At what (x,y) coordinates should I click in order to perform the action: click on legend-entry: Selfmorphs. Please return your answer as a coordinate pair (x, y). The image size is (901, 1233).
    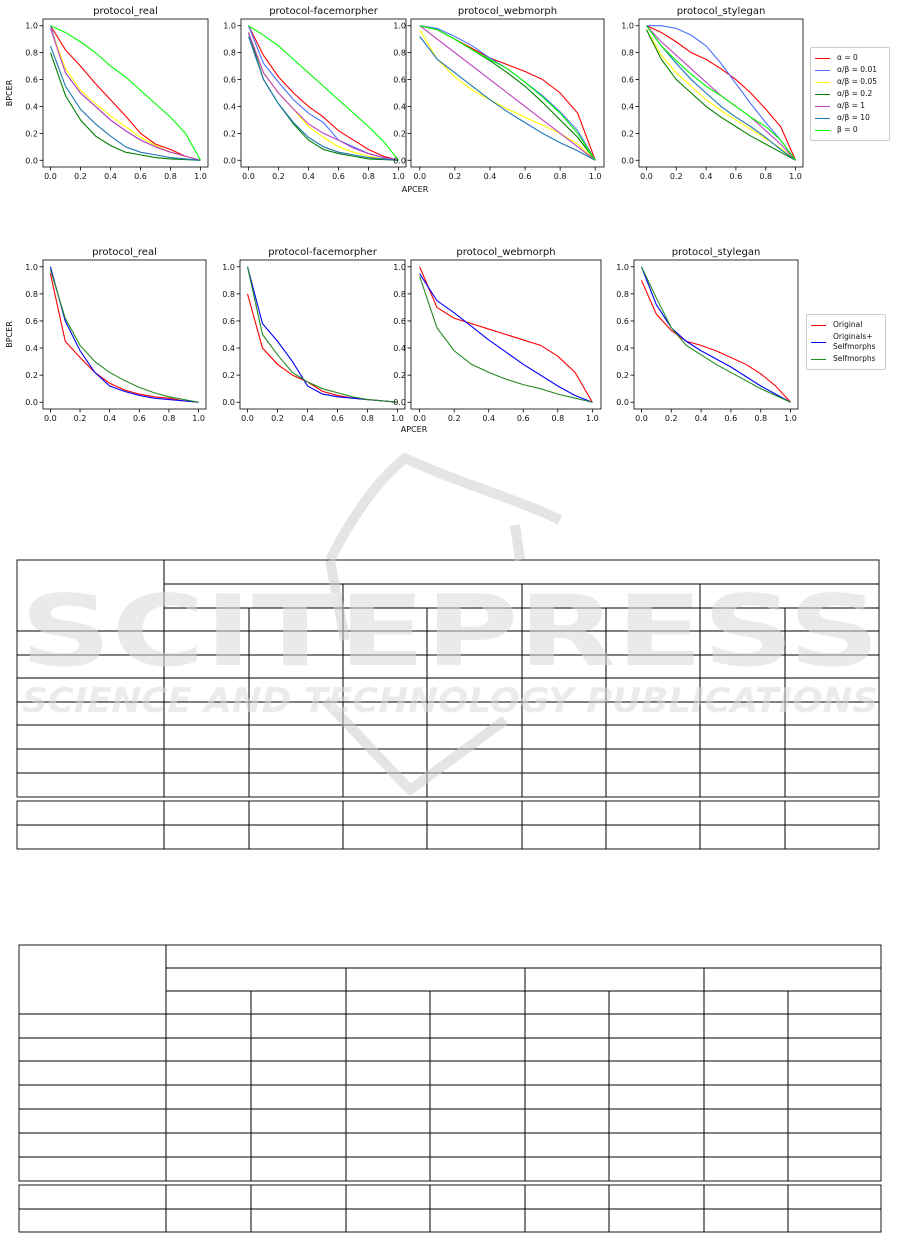
    Looking at the image, I should click on (846, 359).